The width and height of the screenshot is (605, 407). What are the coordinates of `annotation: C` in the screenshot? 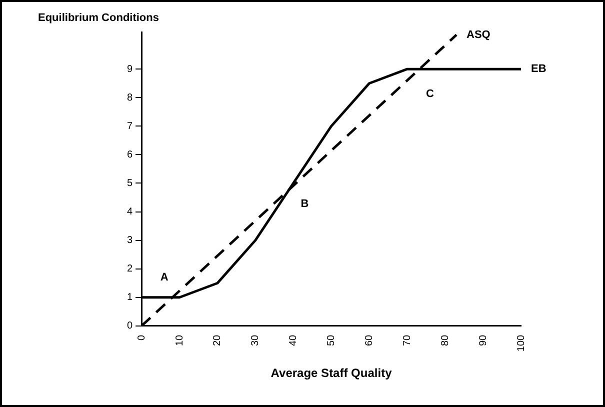 It's located at (430, 94).